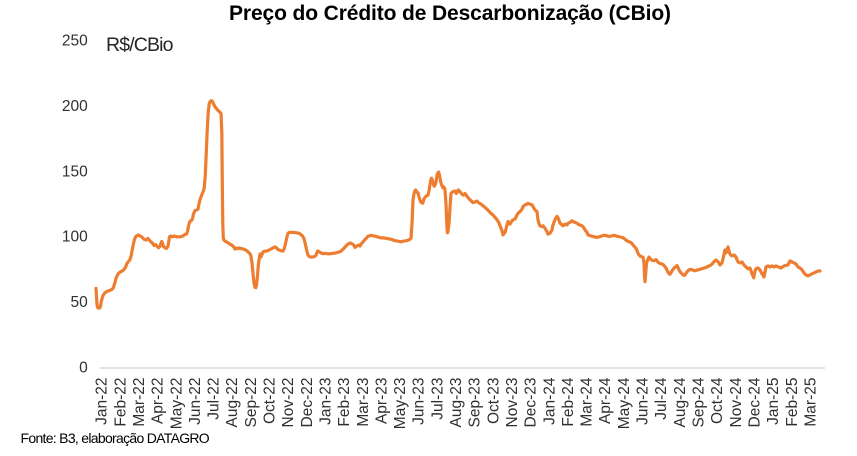 This screenshot has height=456, width=857. What do you see at coordinates (120, 402) in the screenshot?
I see `svg-text: Feb-22` at bounding box center [120, 402].